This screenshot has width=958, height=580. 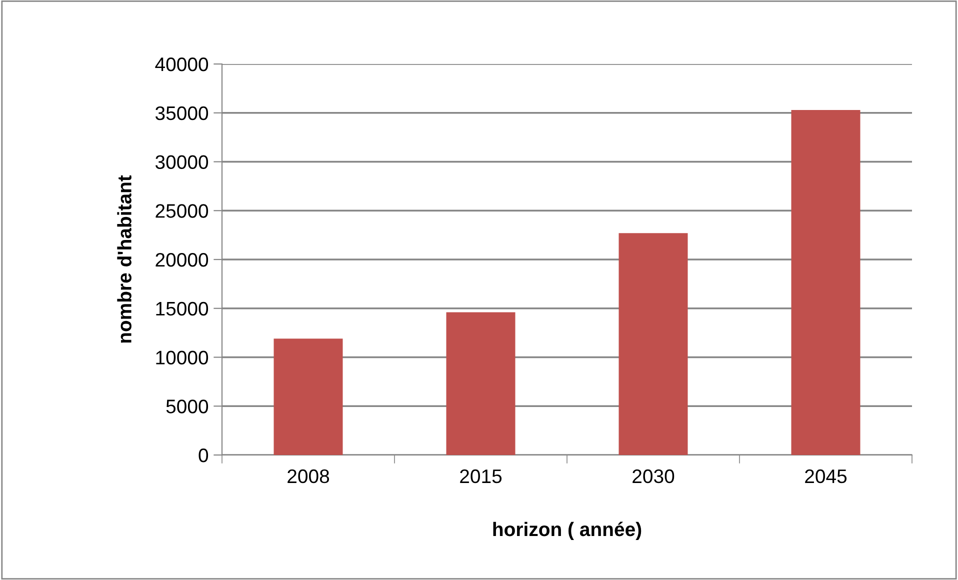 What do you see at coordinates (826, 476) in the screenshot?
I see `x-tick-label: 2045` at bounding box center [826, 476].